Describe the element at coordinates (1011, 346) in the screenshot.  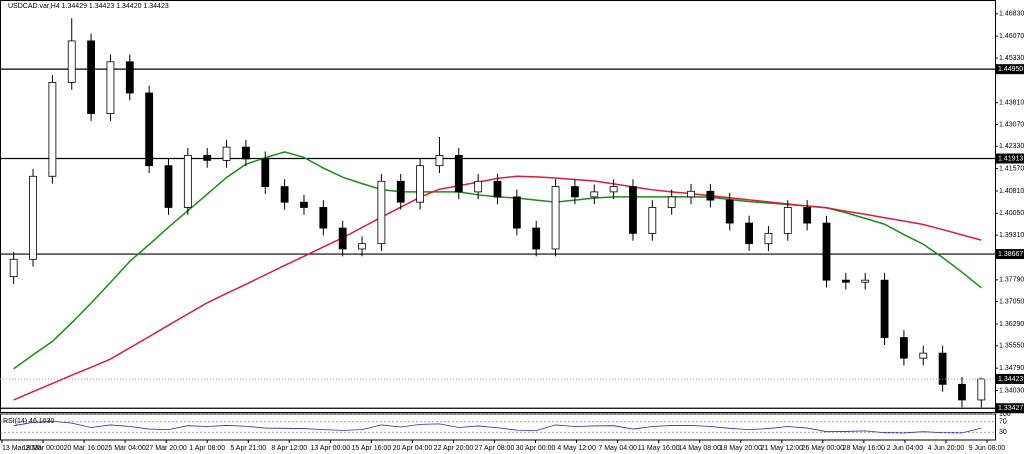
I see `y-tick-label: 1.35550` at that location.